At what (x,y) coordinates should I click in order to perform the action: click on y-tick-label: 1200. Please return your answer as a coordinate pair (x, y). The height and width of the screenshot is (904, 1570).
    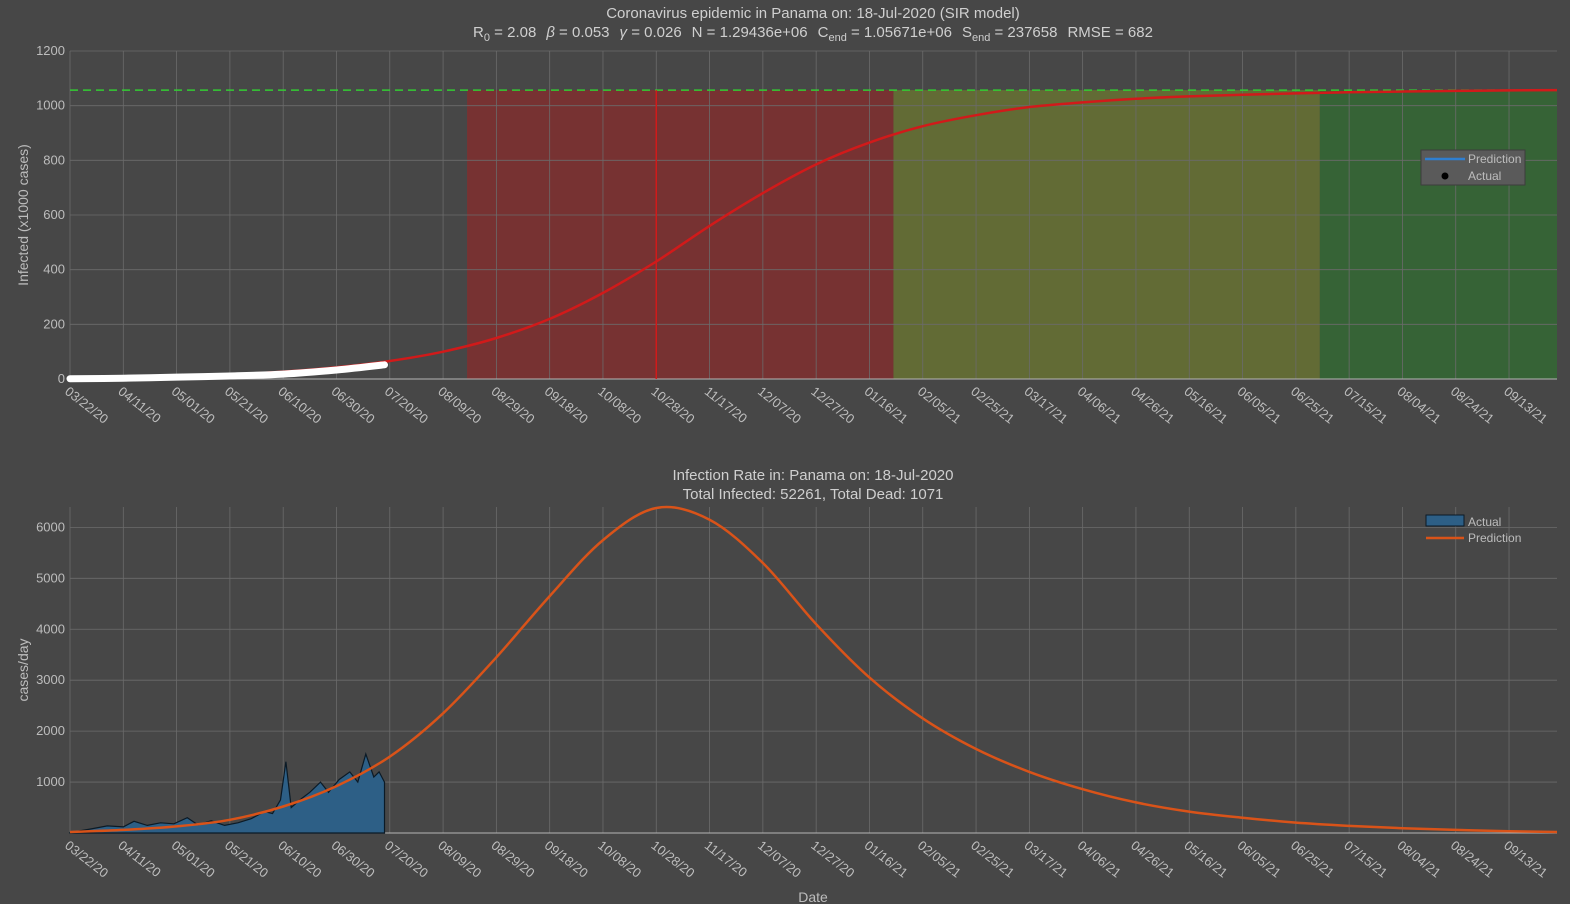
    Looking at the image, I should click on (50, 50).